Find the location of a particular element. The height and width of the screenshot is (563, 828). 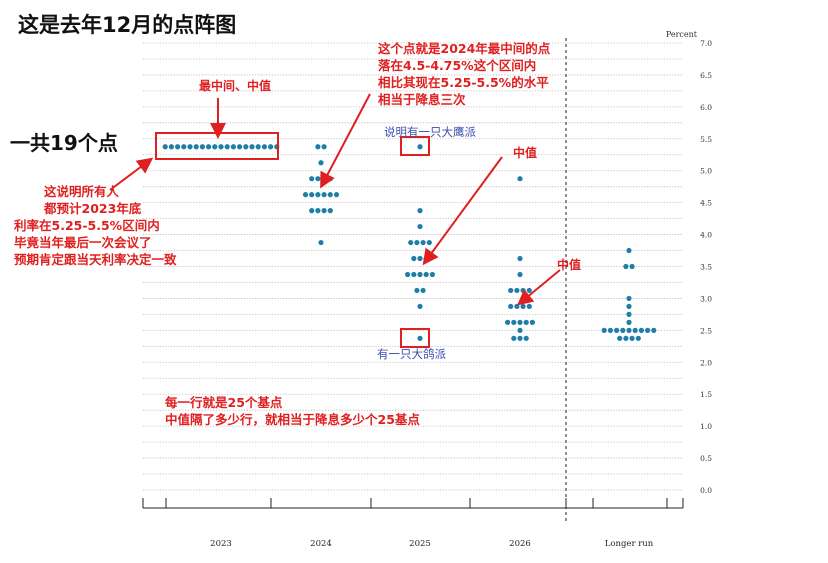

y-tick-label: 2.0 is located at coordinates (706, 362).